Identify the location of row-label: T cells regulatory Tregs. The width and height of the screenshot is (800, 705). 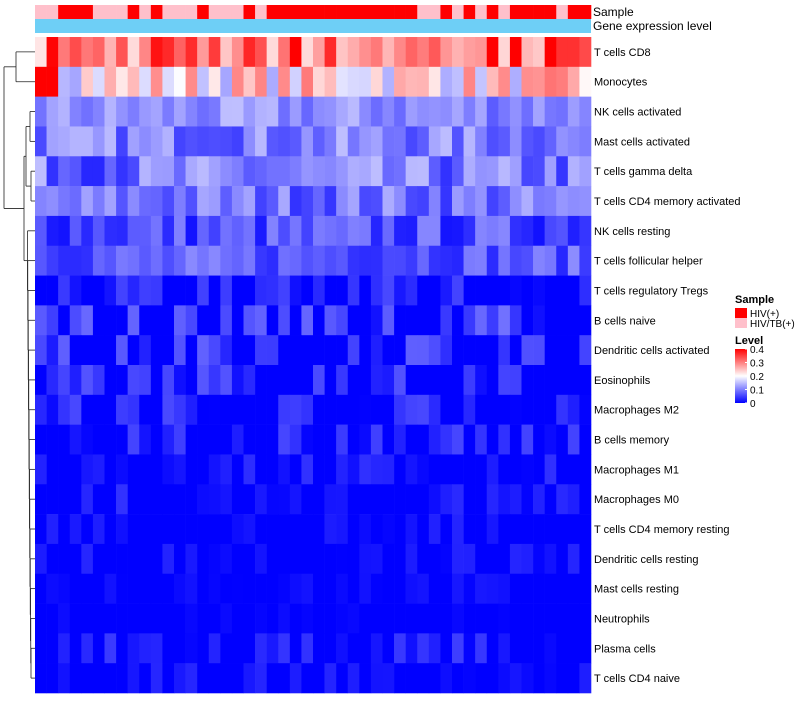
(651, 291).